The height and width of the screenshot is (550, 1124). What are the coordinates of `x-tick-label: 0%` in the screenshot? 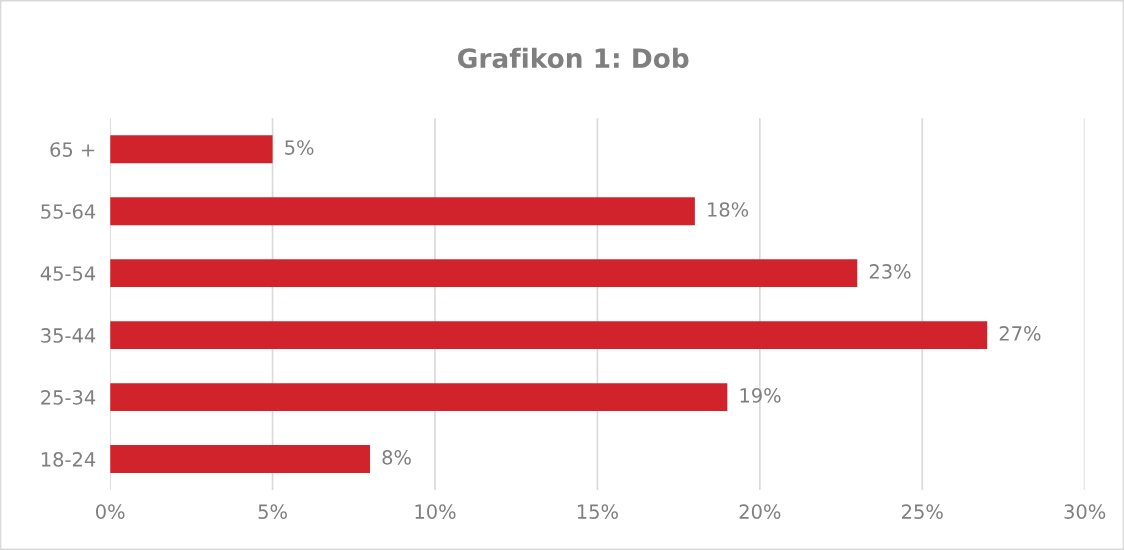 It's located at (110, 511).